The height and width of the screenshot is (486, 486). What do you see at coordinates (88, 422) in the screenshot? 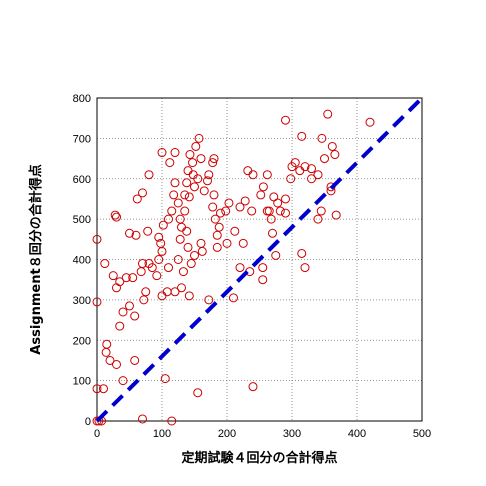
I see `y-tick-label: 0` at bounding box center [88, 422].